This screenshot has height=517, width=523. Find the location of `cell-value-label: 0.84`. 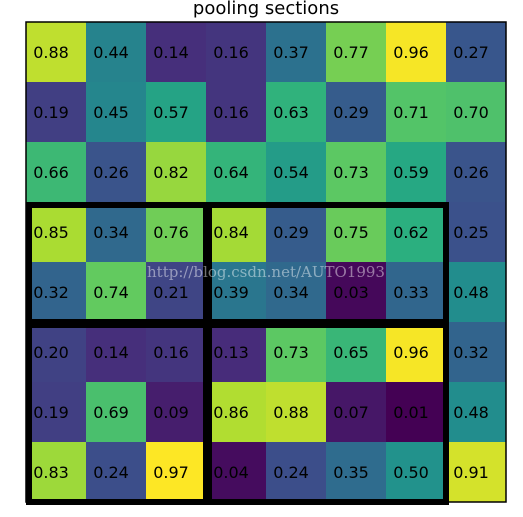

cell-value-label: 0.84 is located at coordinates (231, 232).